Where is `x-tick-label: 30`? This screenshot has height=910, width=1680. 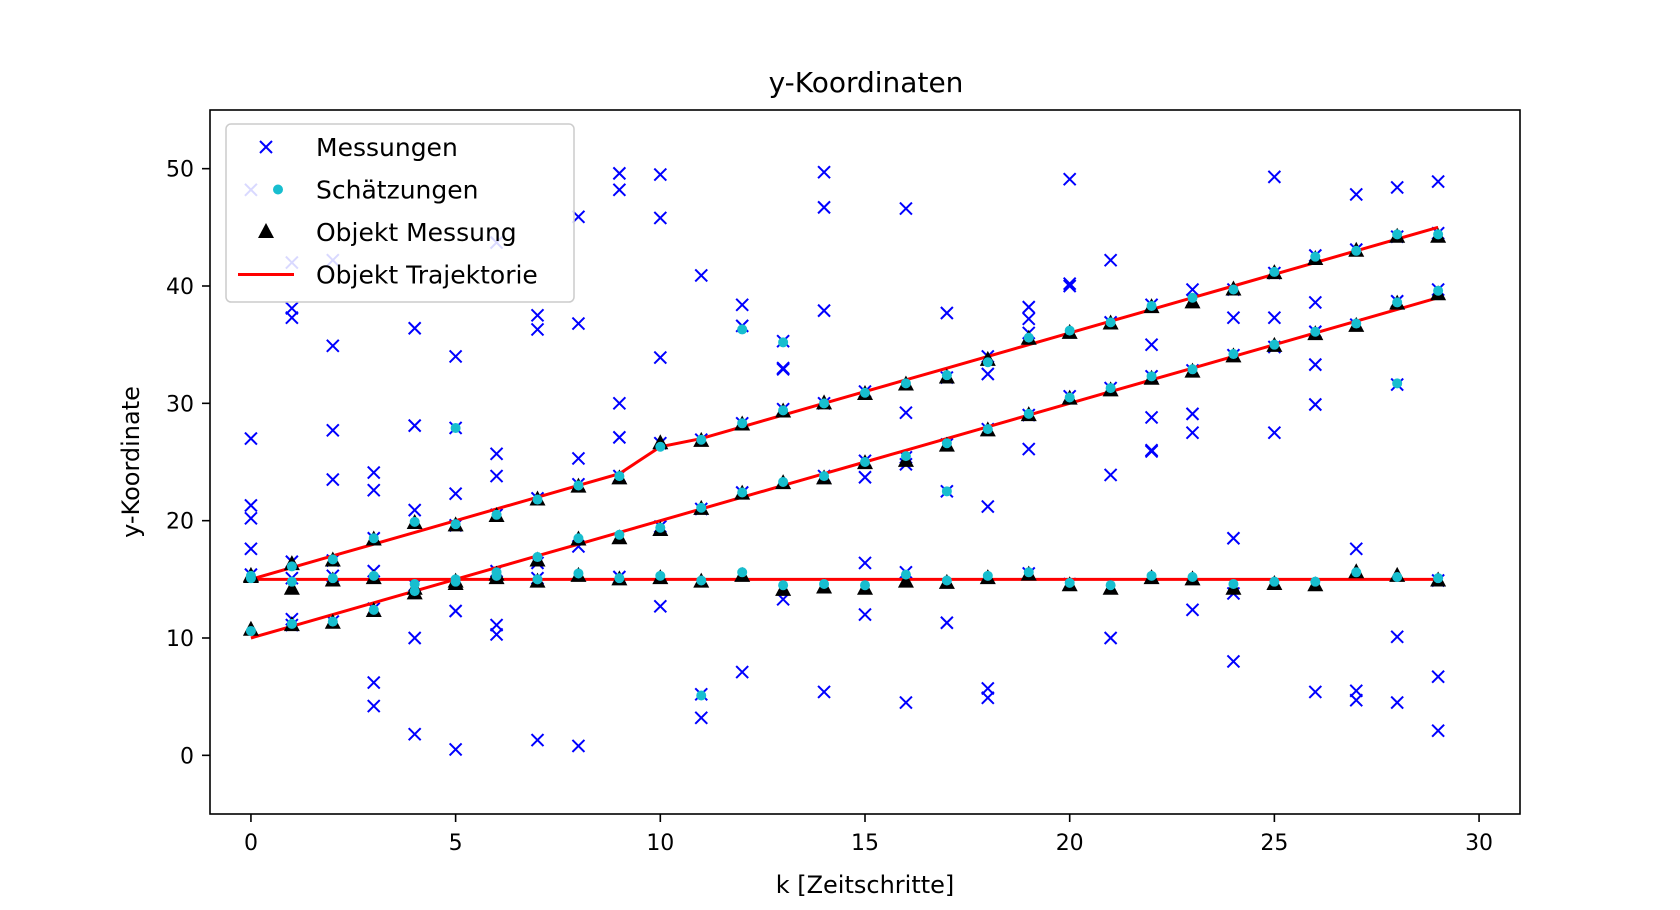 x-tick-label: 30 is located at coordinates (1479, 843).